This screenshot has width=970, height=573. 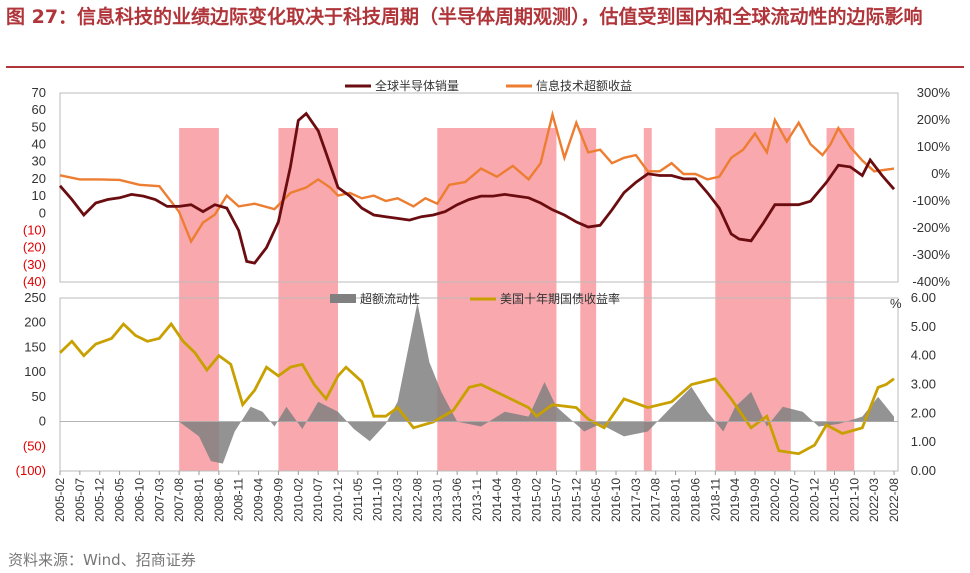 What do you see at coordinates (815, 500) in the screenshot?
I see `x-tick-label: 2020-12` at bounding box center [815, 500].